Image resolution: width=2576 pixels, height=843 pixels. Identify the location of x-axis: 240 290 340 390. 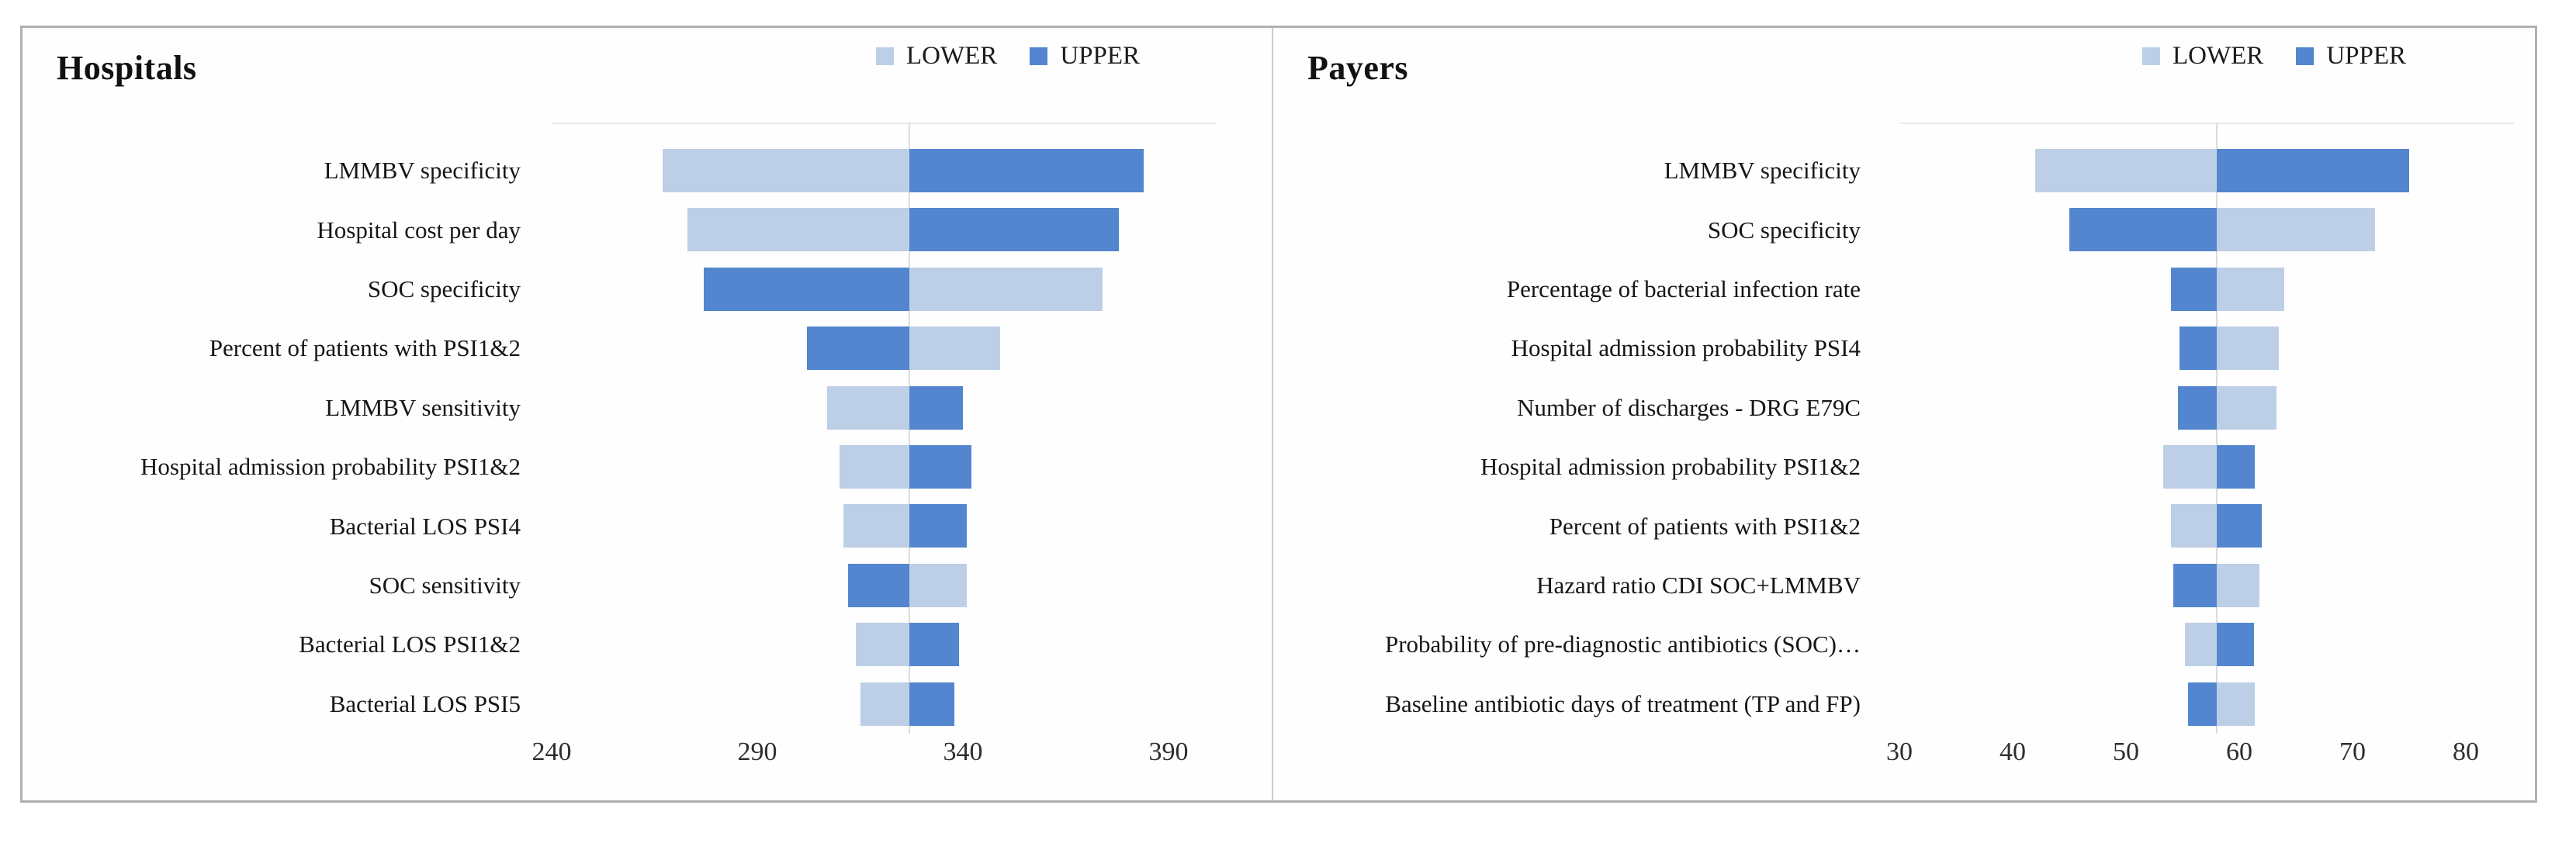
(860, 755).